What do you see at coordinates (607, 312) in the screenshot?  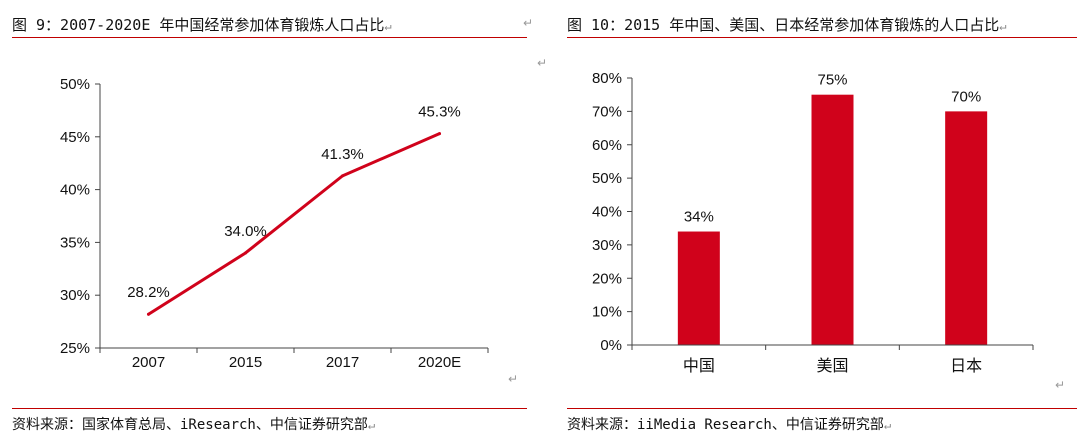 I see `y-tick-label: 10%` at bounding box center [607, 312].